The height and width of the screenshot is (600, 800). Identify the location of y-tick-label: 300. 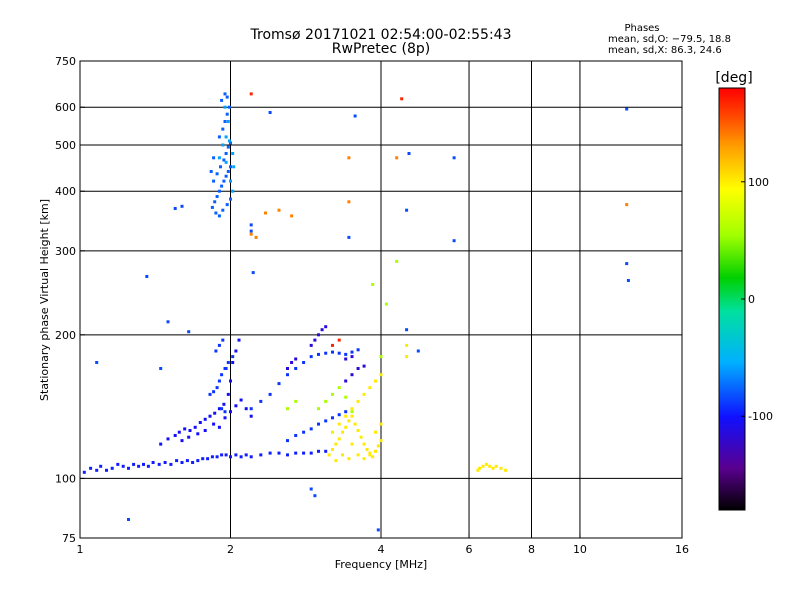
(65, 251).